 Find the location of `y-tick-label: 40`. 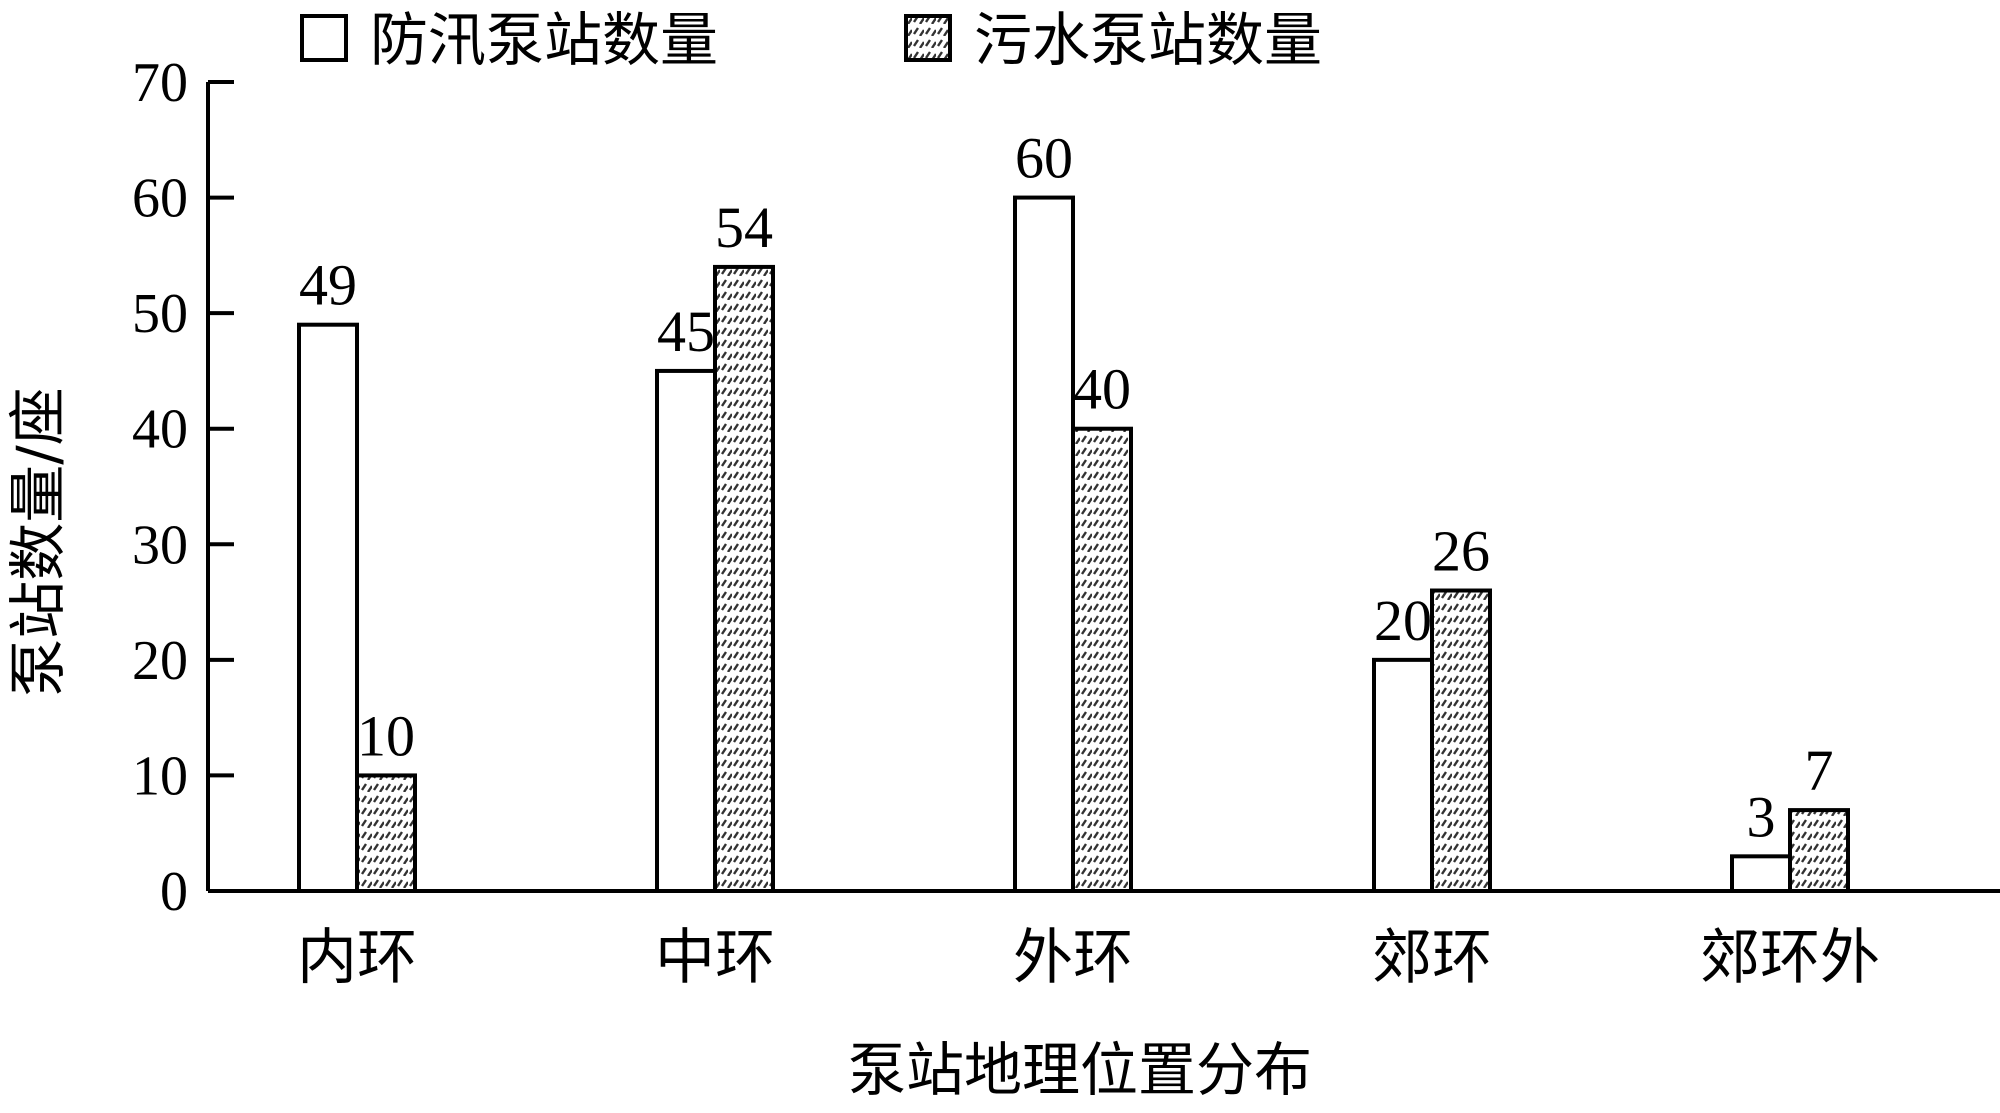

y-tick-label: 40 is located at coordinates (160, 430).